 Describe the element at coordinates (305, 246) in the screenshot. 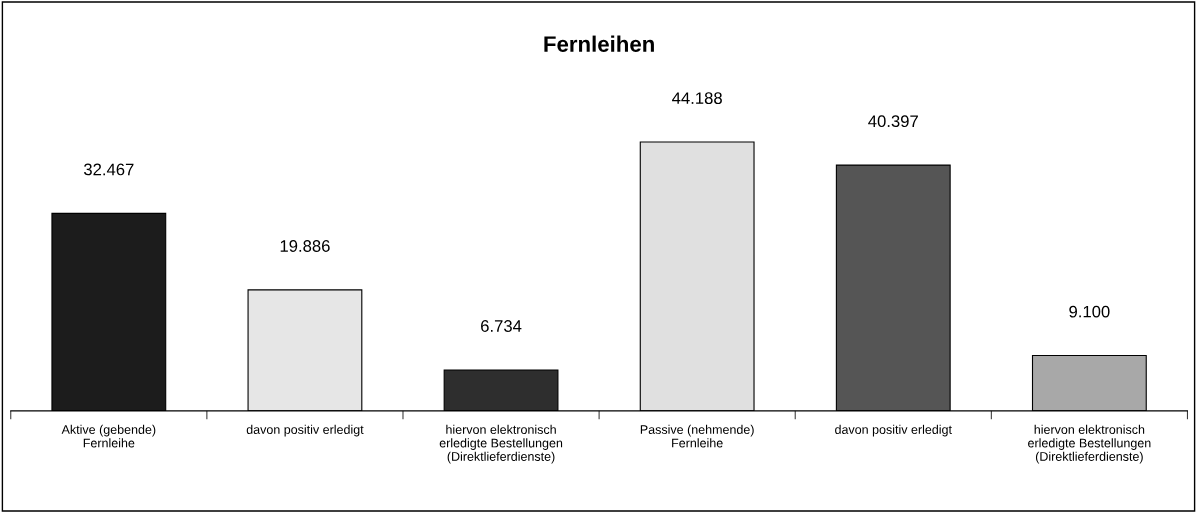

I see `data-label: 19.886` at that location.